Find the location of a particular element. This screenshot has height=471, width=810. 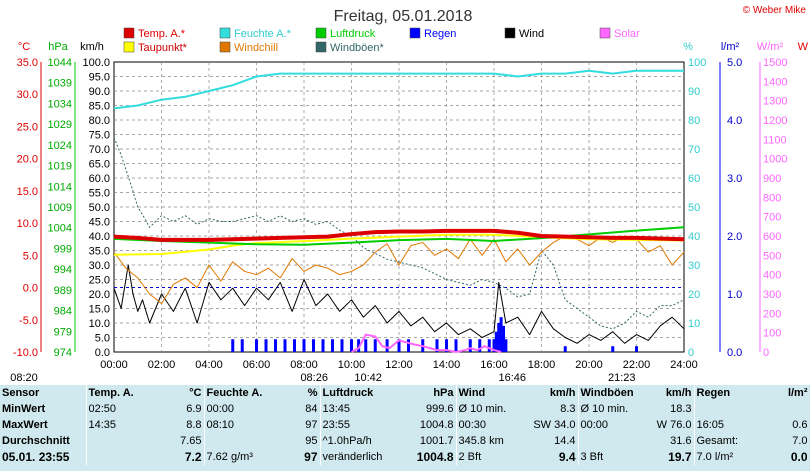

series-line-wind is located at coordinates (399, 304).